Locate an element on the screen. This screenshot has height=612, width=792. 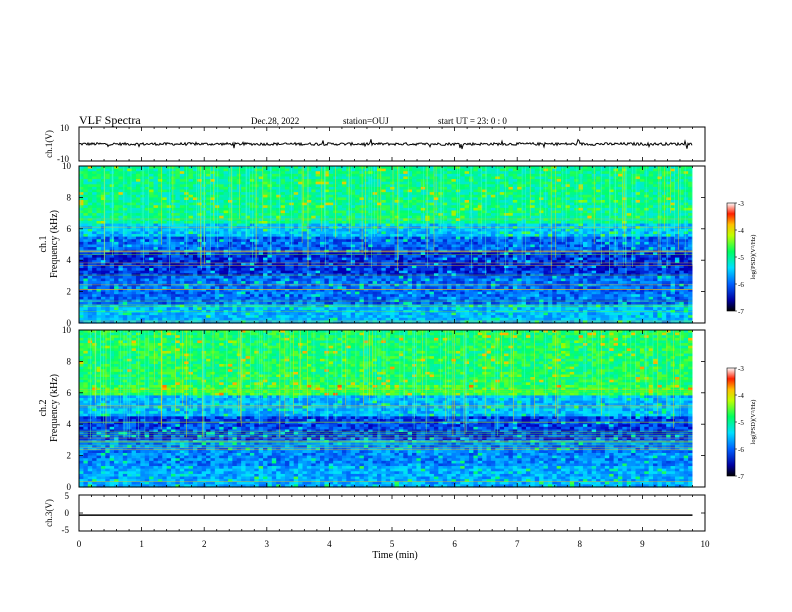
ch1-ticks is located at coordinates (392, 144).